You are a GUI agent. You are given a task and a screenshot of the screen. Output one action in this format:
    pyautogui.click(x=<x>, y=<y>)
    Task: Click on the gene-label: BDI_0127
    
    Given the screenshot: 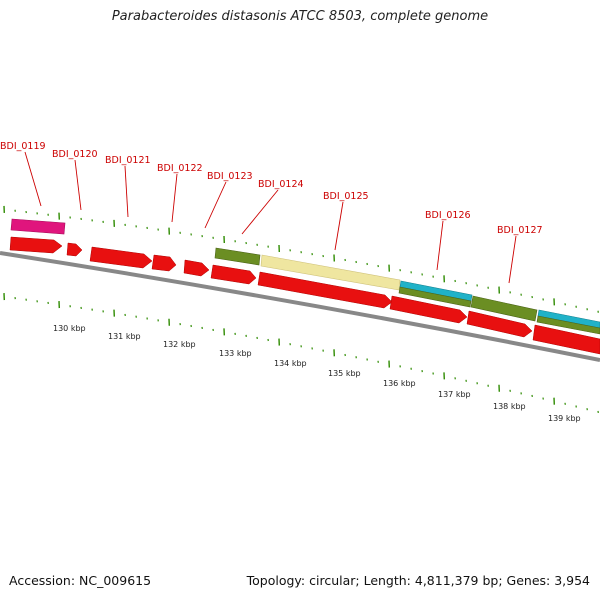 What is the action you would take?
    pyautogui.click(x=520, y=230)
    